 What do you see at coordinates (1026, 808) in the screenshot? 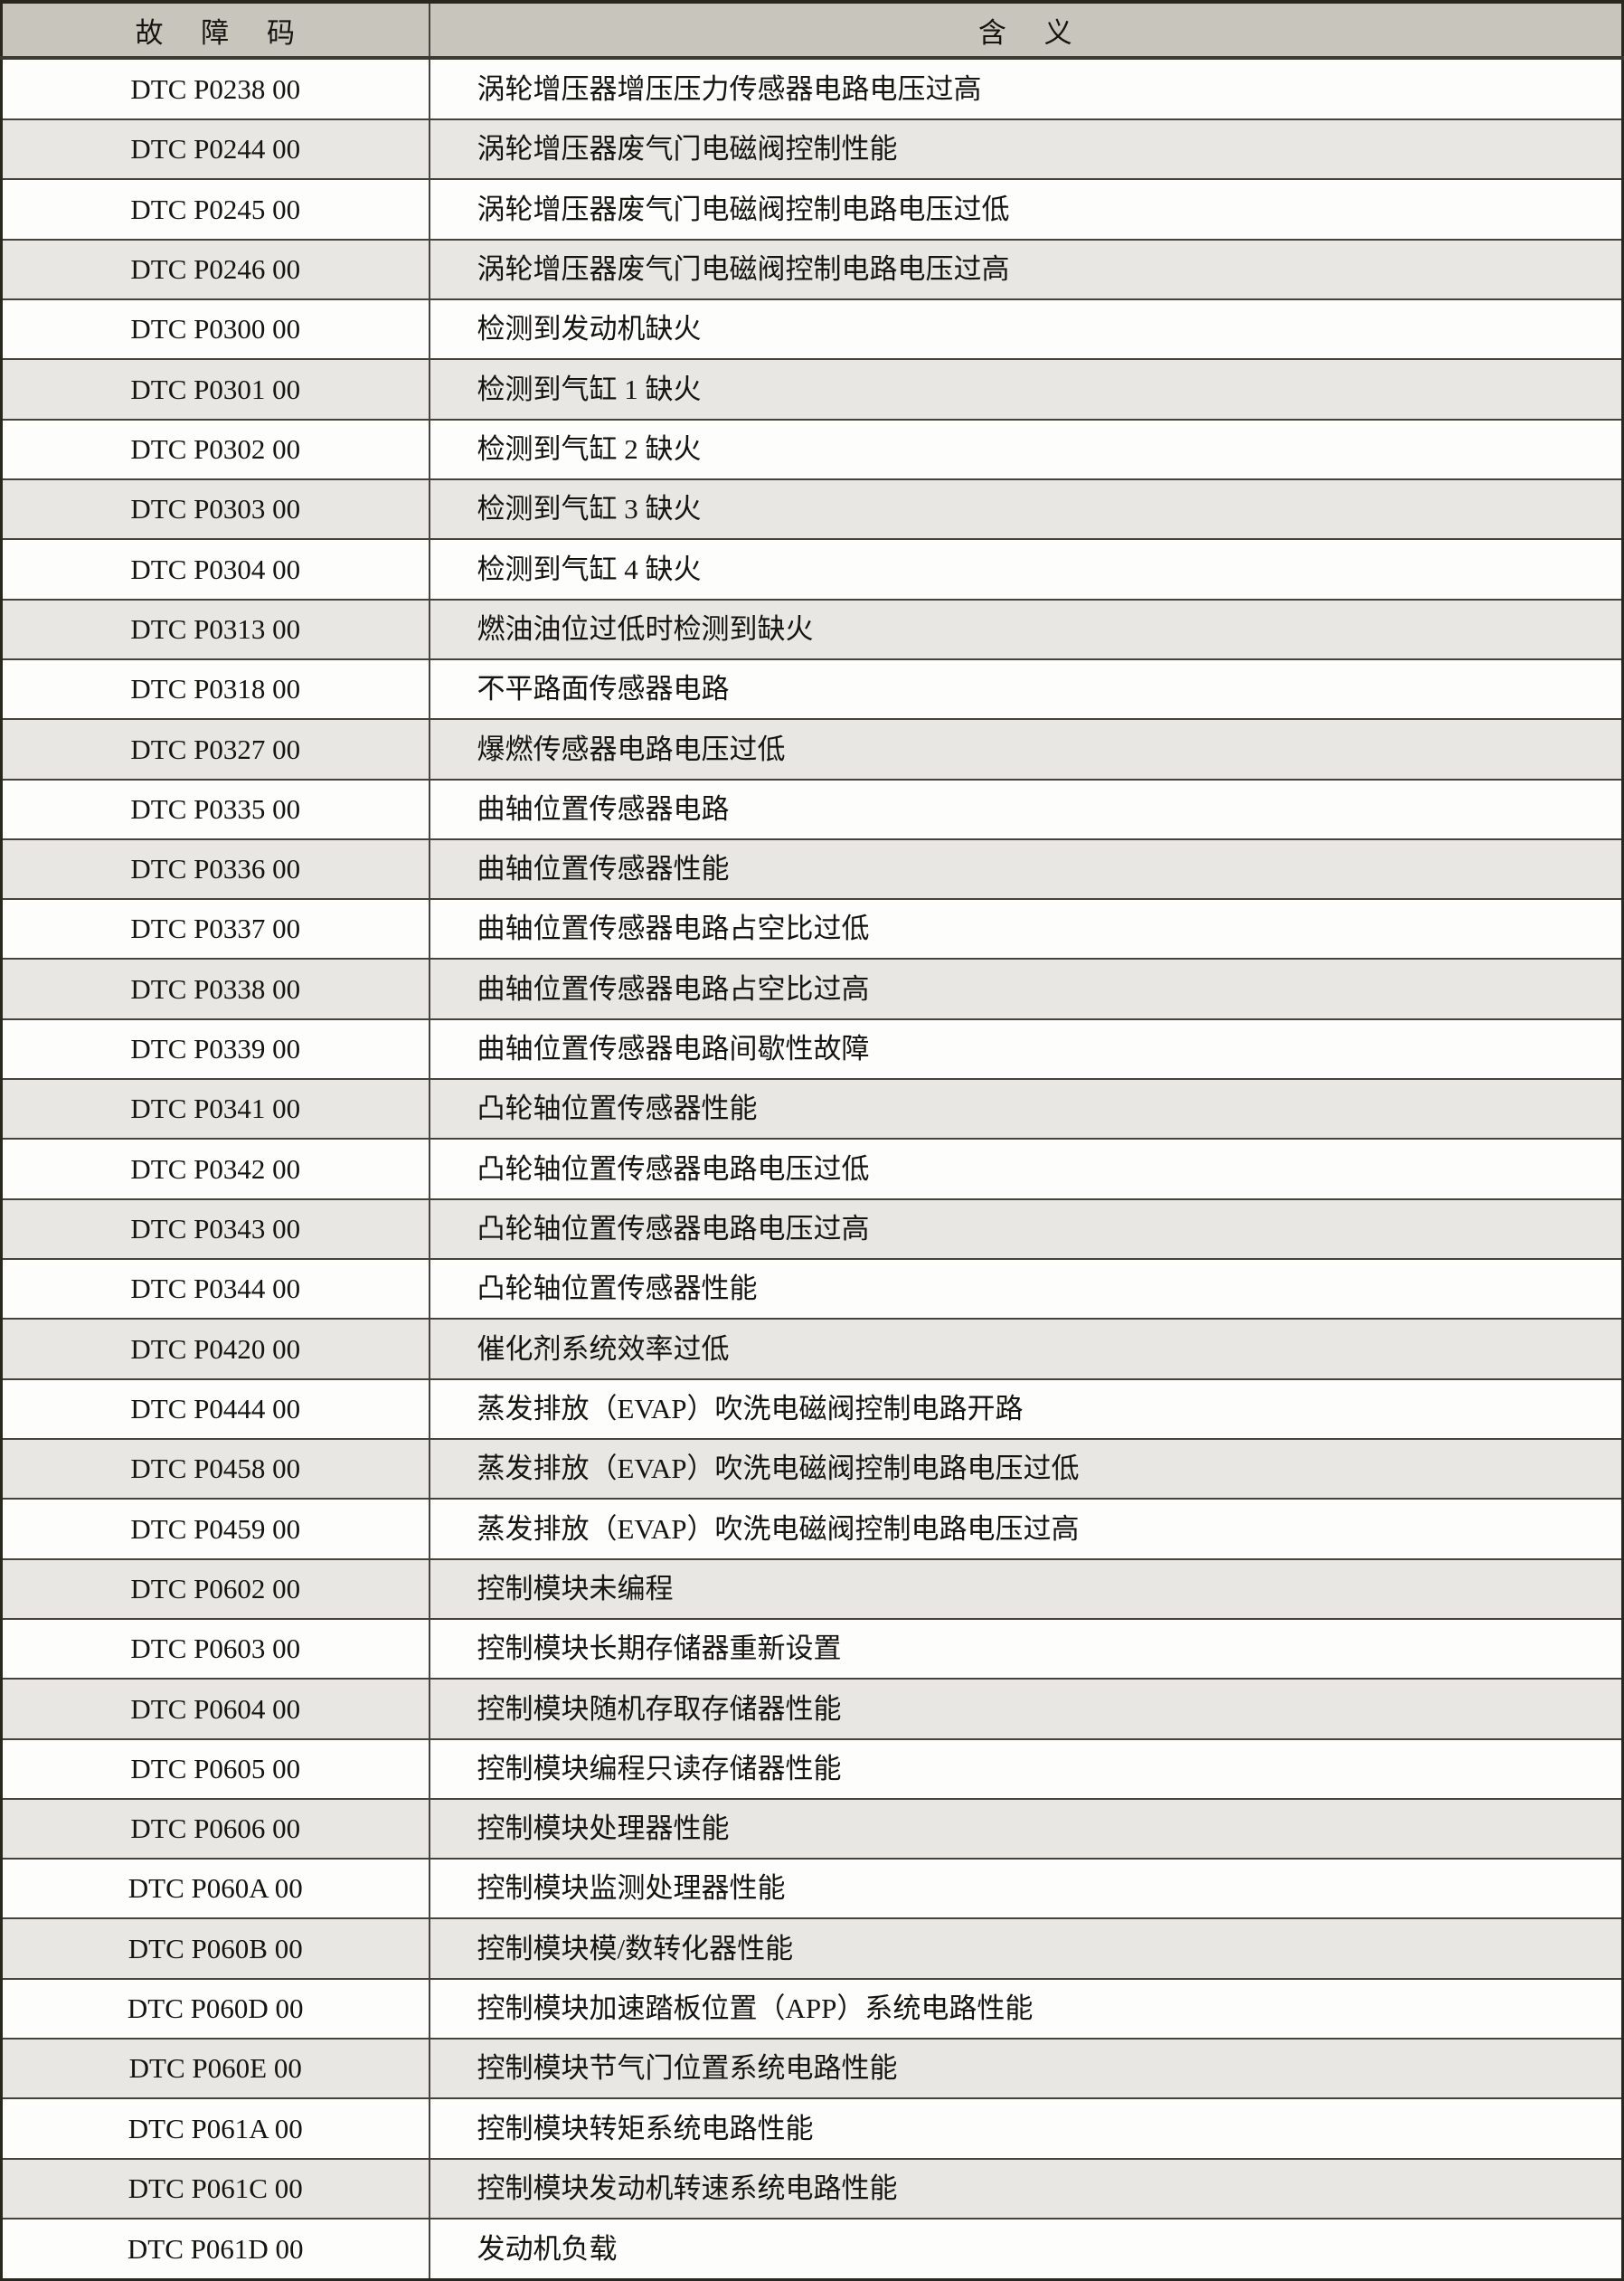
I see `meaning-cell: 曲轴位置传感器电路` at bounding box center [1026, 808].